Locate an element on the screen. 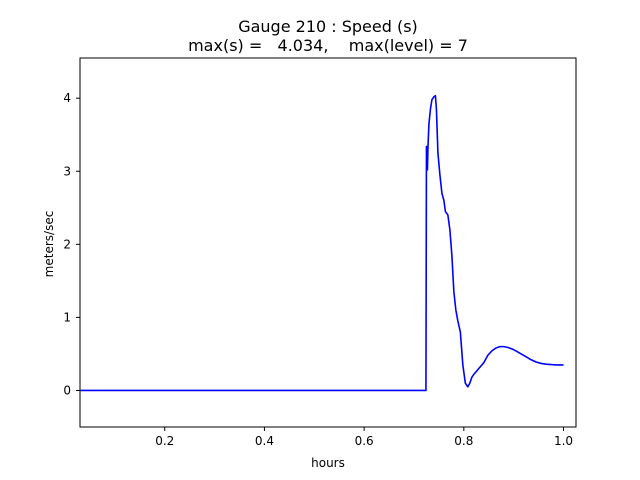 Image resolution: width=640 pixels, height=480 pixels. x-tick-label: 0.2 is located at coordinates (164, 441).